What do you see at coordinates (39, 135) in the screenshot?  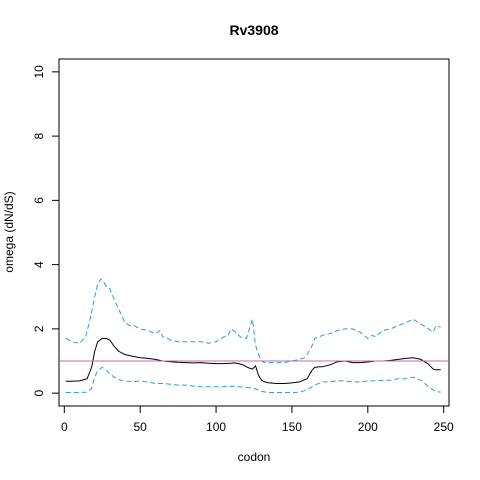 I see `y-tick-label: 8` at bounding box center [39, 135].